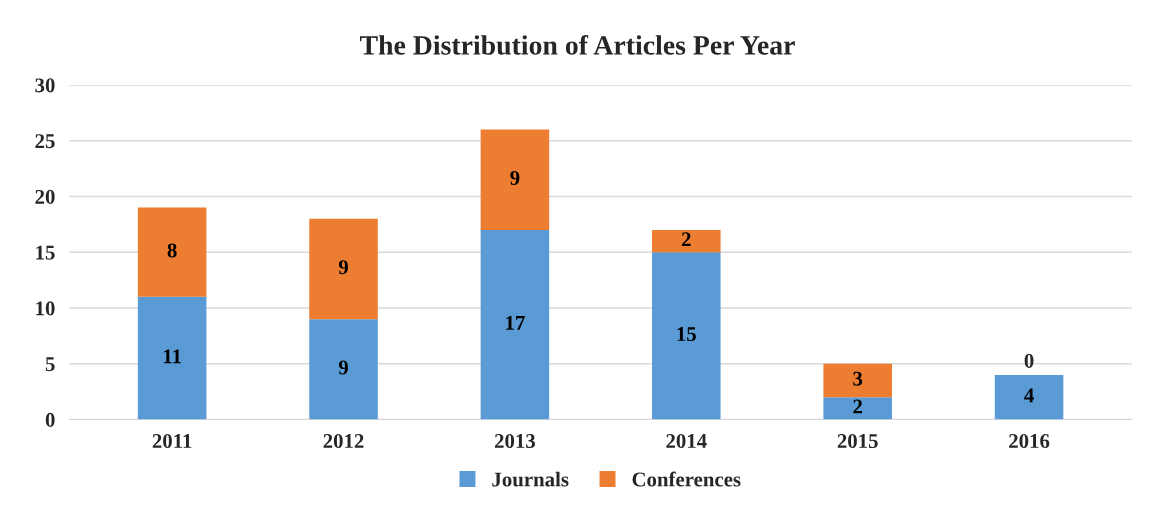 The width and height of the screenshot is (1155, 531). What do you see at coordinates (686, 479) in the screenshot?
I see `legend-label: Conferences` at bounding box center [686, 479].